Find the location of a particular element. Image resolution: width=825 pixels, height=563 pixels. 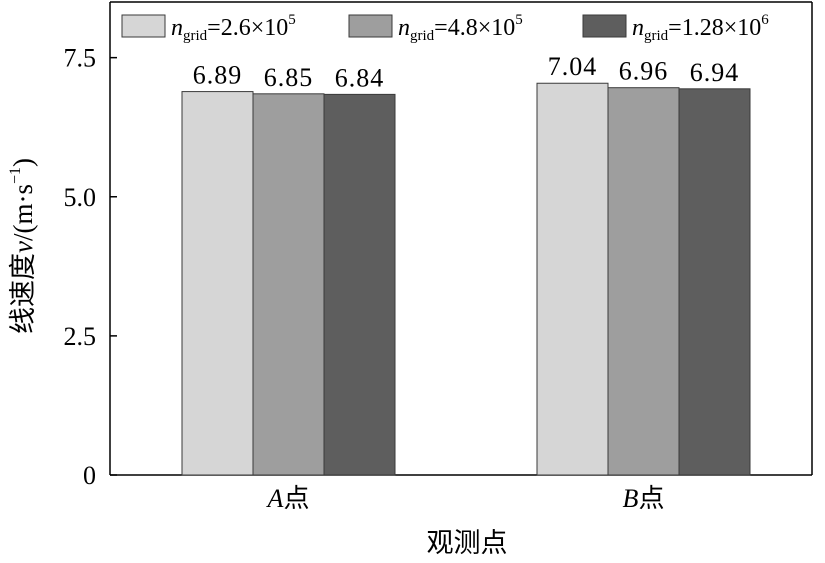

x-axis-label: 观测点 is located at coordinates (467, 543).